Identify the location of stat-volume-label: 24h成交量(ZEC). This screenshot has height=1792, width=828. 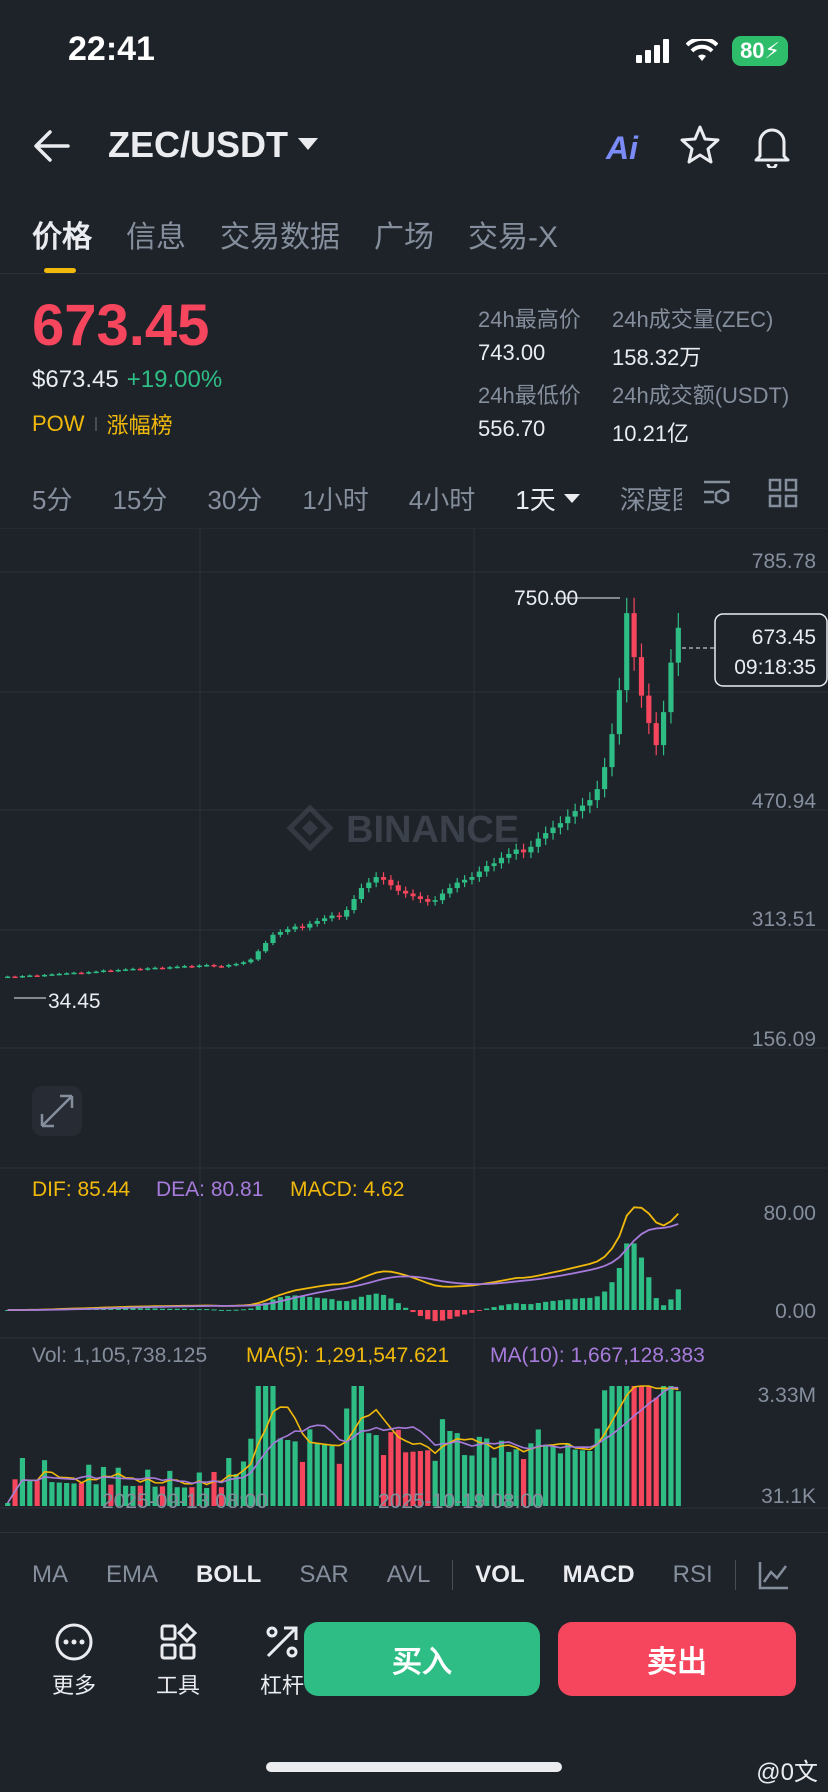
(693, 319).